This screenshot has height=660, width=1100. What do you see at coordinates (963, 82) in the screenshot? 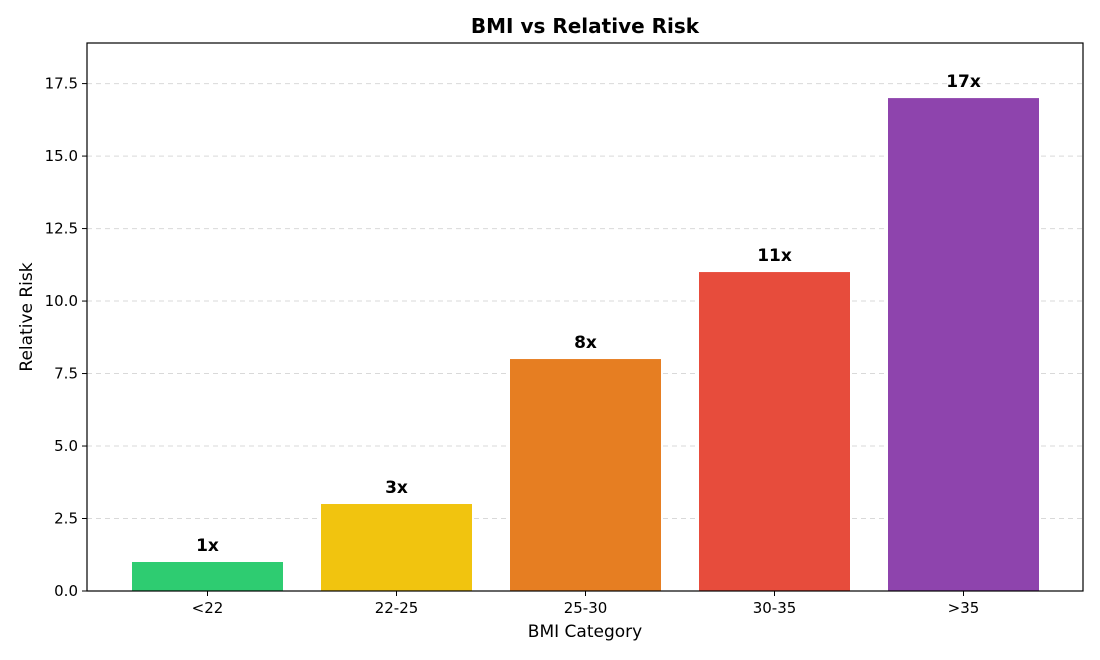
I see `bar-value-label: 17x` at bounding box center [963, 82].